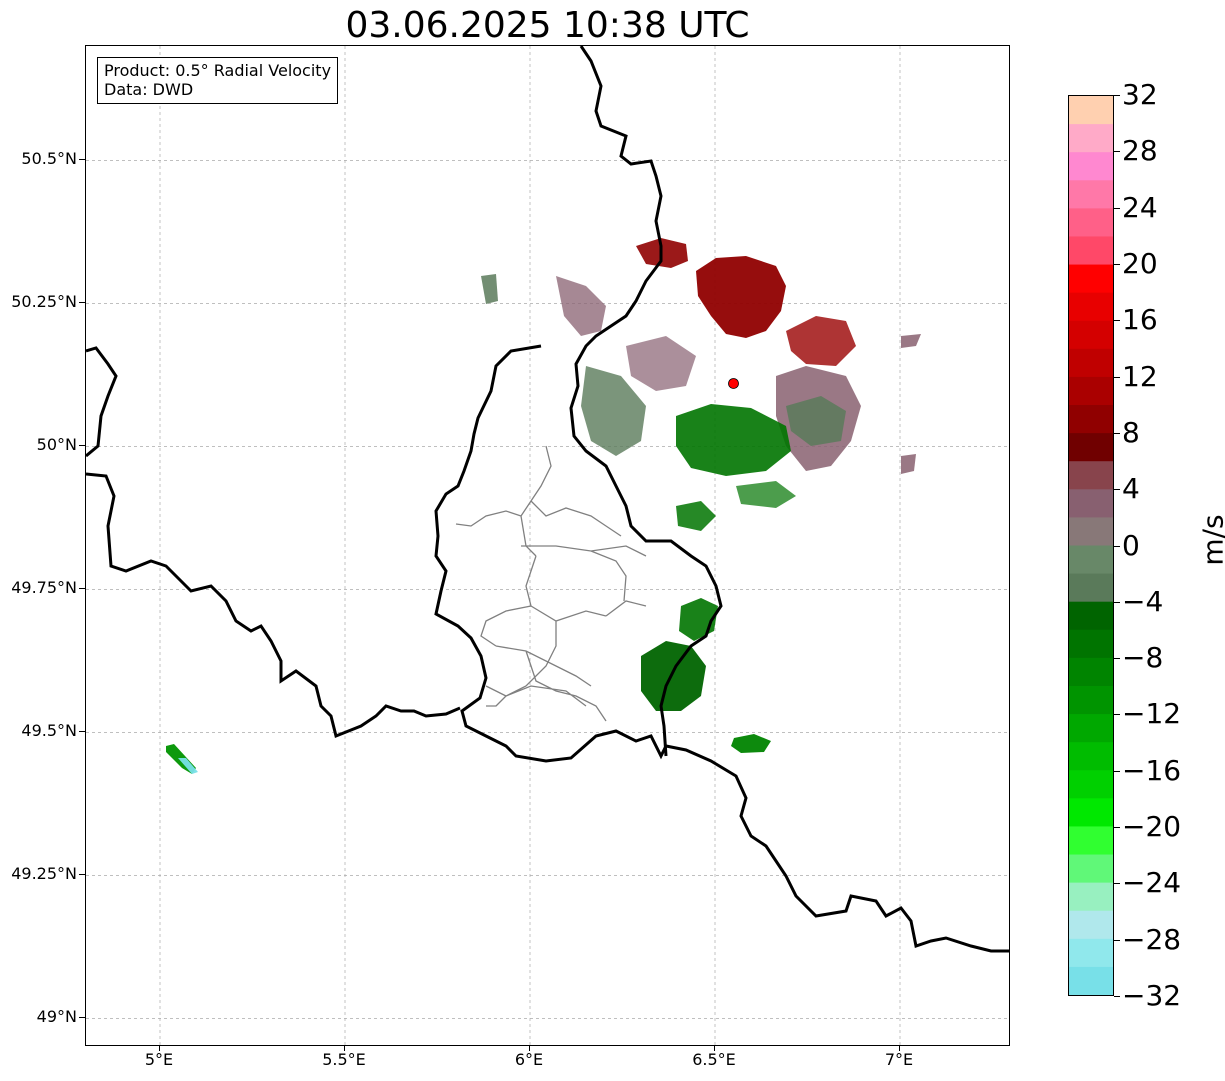  What do you see at coordinates (1140, 320) in the screenshot?
I see `colorbar-tick-label: 16` at bounding box center [1140, 320].